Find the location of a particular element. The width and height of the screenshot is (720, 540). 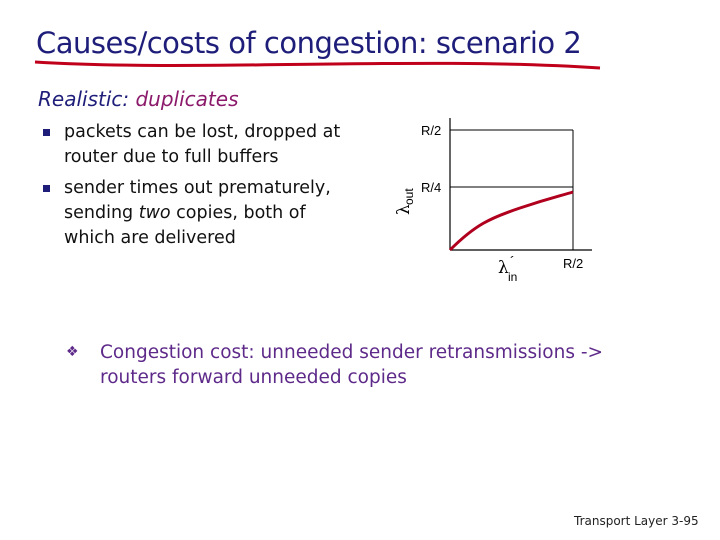

footer: Transport Layer 3-95 is located at coordinates (636, 521).